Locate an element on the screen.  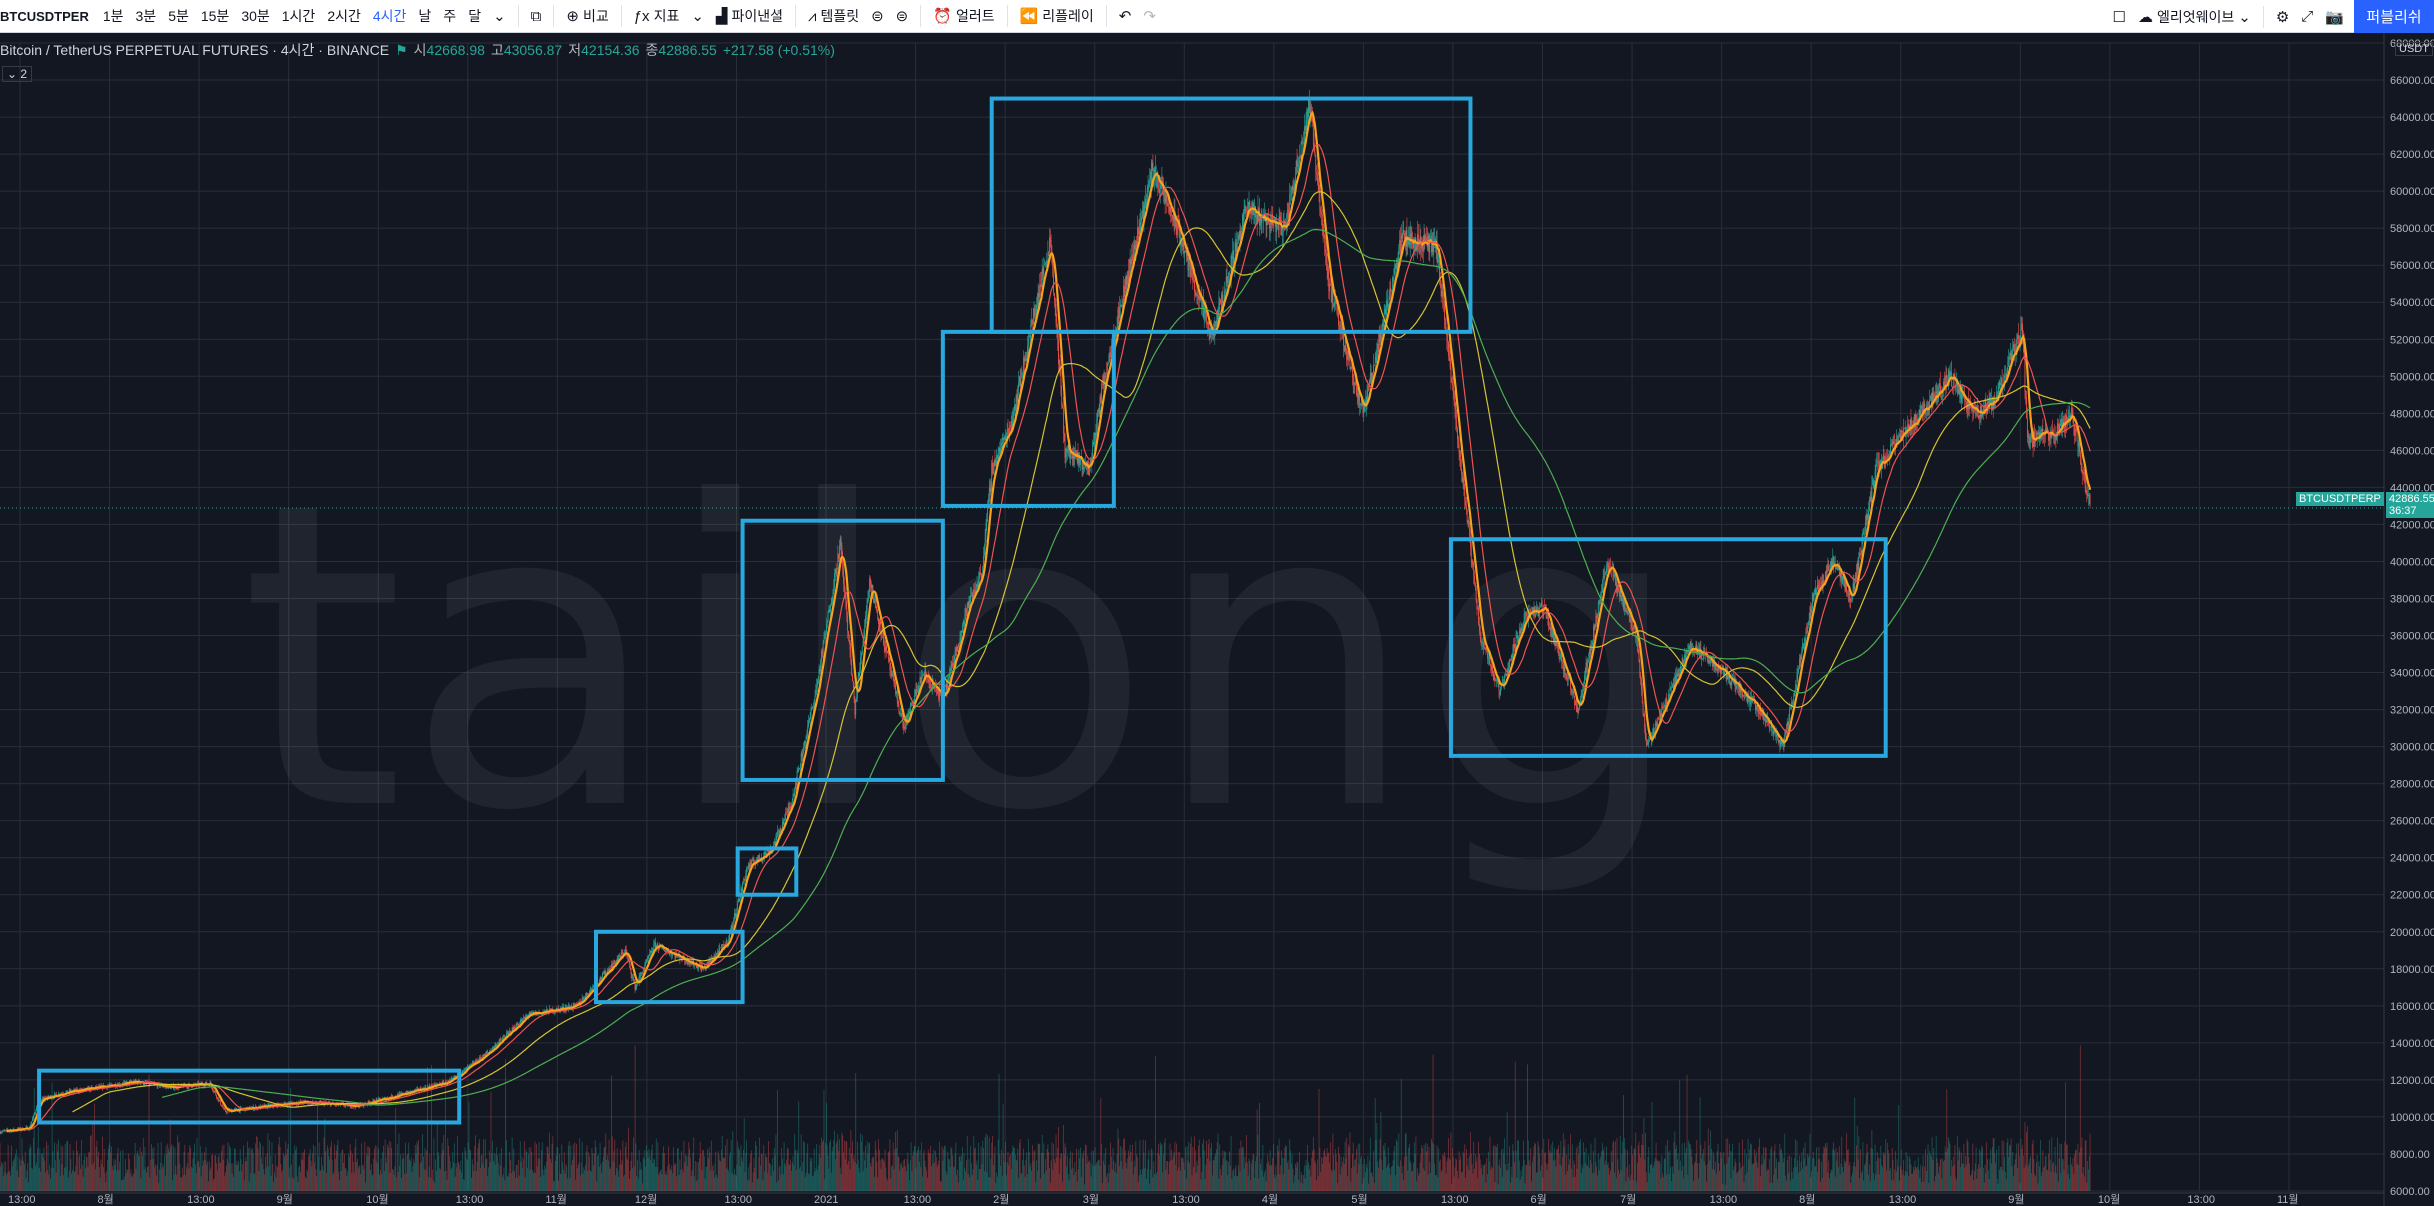
camera-icon: 📷 is located at coordinates (2334, 17).